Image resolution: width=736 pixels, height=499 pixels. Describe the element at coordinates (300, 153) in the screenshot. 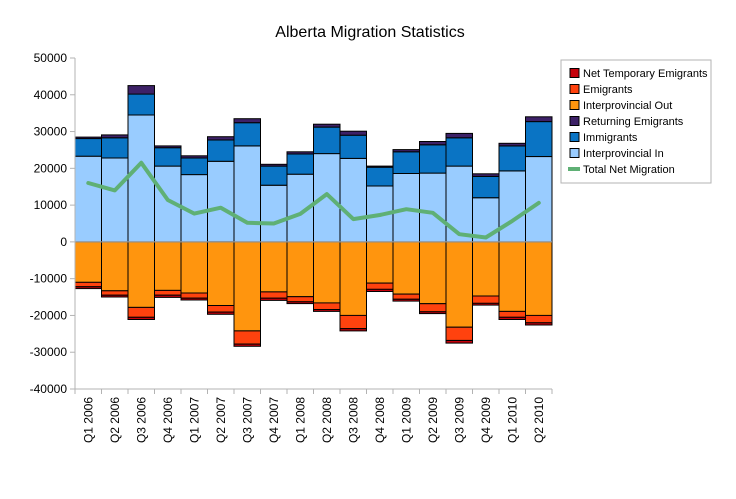

I see `bar-returning-emigrants-q1-2008` at that location.